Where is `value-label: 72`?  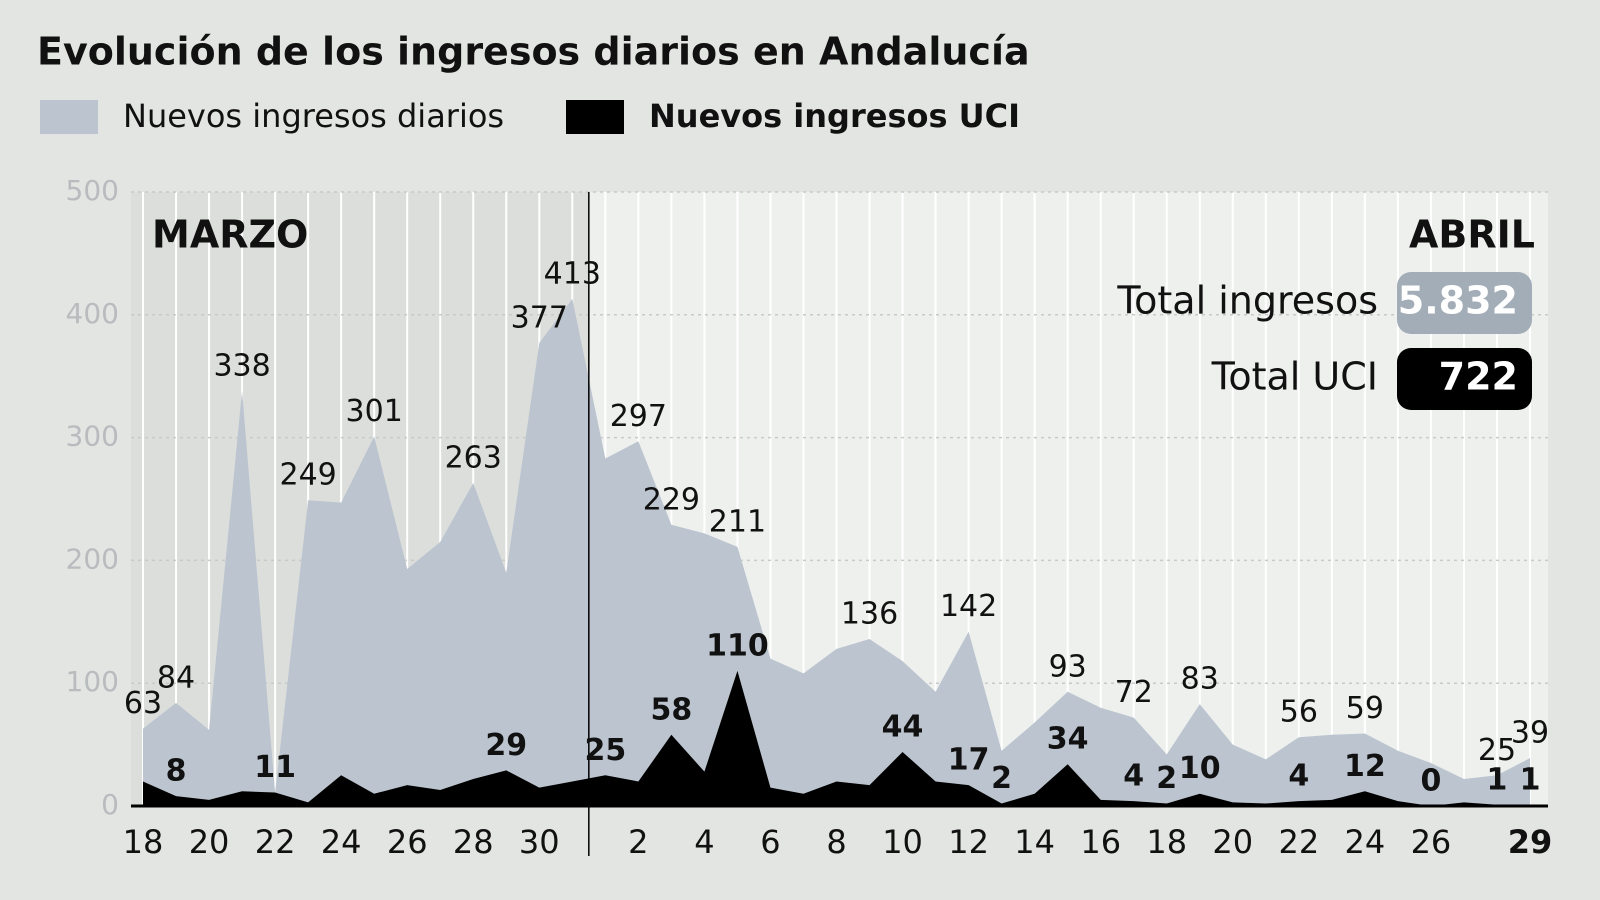
value-label: 72 is located at coordinates (1134, 692).